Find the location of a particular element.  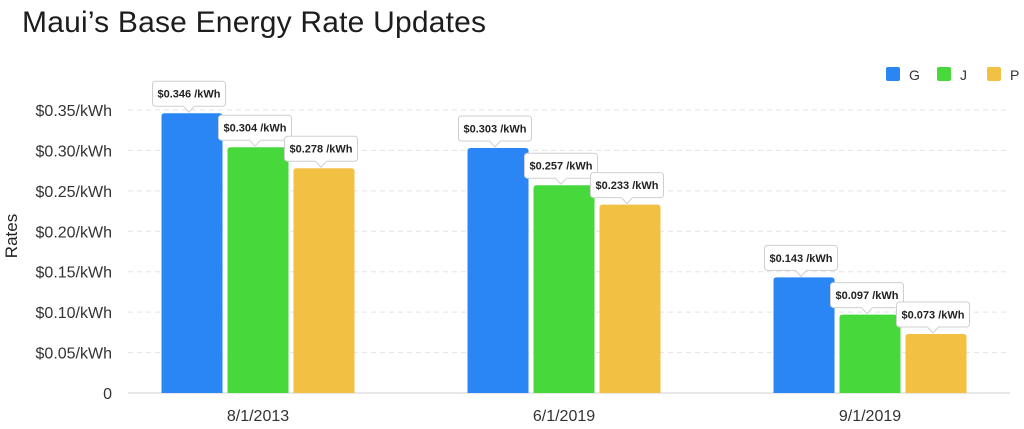

x-axis-categories: 8/1/2013 6/1/2019 9/1/2019 is located at coordinates (564, 416).